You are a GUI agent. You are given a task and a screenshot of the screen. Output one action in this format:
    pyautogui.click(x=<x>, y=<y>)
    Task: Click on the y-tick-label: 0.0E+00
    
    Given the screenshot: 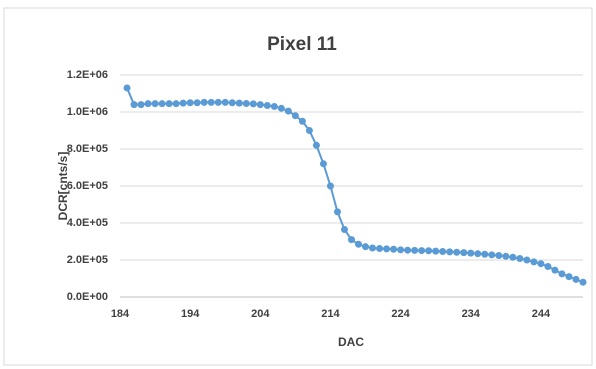 What is the action you would take?
    pyautogui.click(x=87, y=297)
    